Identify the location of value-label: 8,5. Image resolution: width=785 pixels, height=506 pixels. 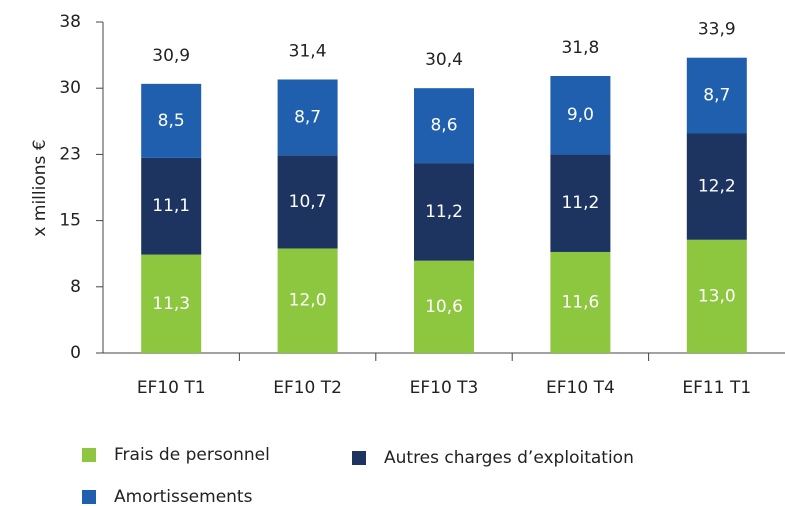
(171, 121).